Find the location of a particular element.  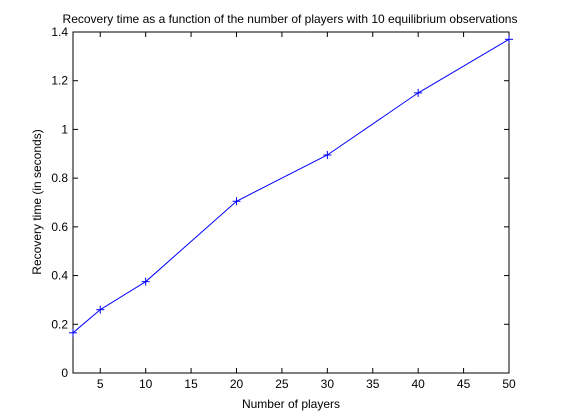

x-tick-label: 30 is located at coordinates (328, 384).